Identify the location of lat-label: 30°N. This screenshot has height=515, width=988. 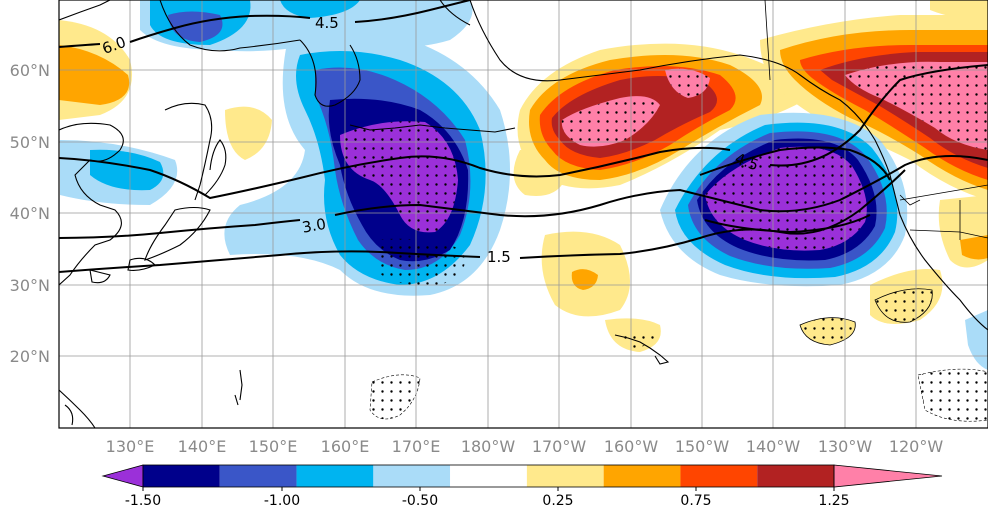
(30, 285).